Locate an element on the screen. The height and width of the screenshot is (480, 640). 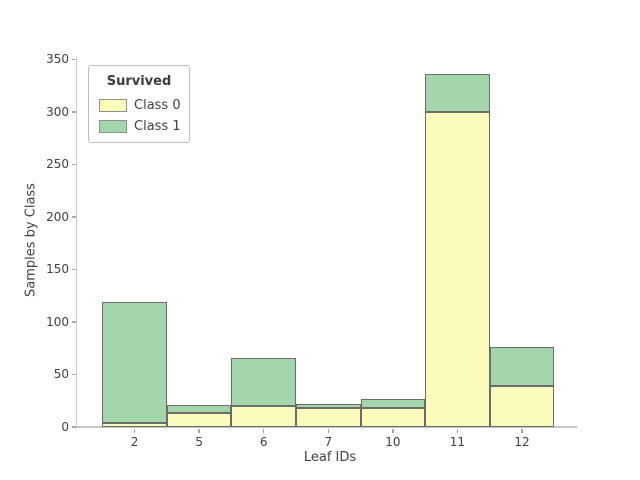
y-tick-label-150: 150 is located at coordinates (57, 269).